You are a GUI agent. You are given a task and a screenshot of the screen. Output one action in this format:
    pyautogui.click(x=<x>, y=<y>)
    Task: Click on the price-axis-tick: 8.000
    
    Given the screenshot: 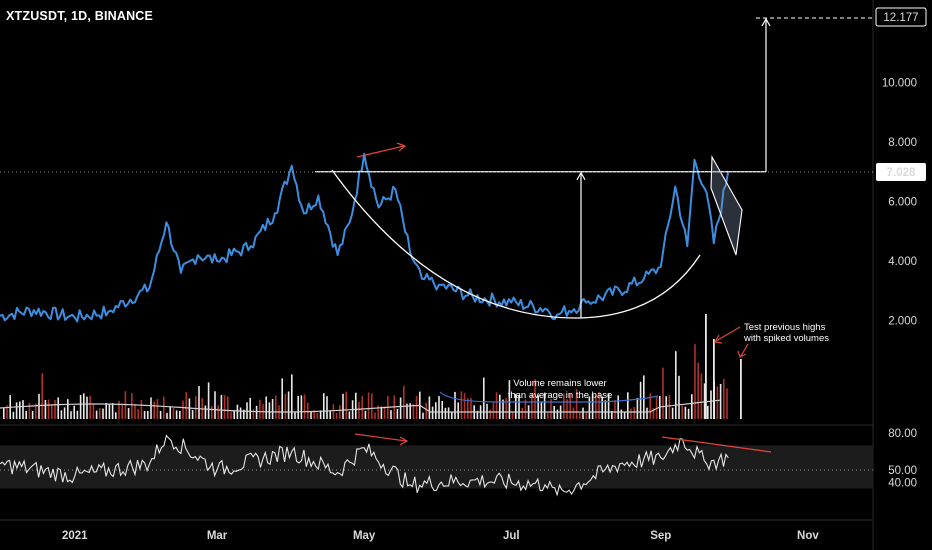 What is the action you would take?
    pyautogui.click(x=902, y=143)
    